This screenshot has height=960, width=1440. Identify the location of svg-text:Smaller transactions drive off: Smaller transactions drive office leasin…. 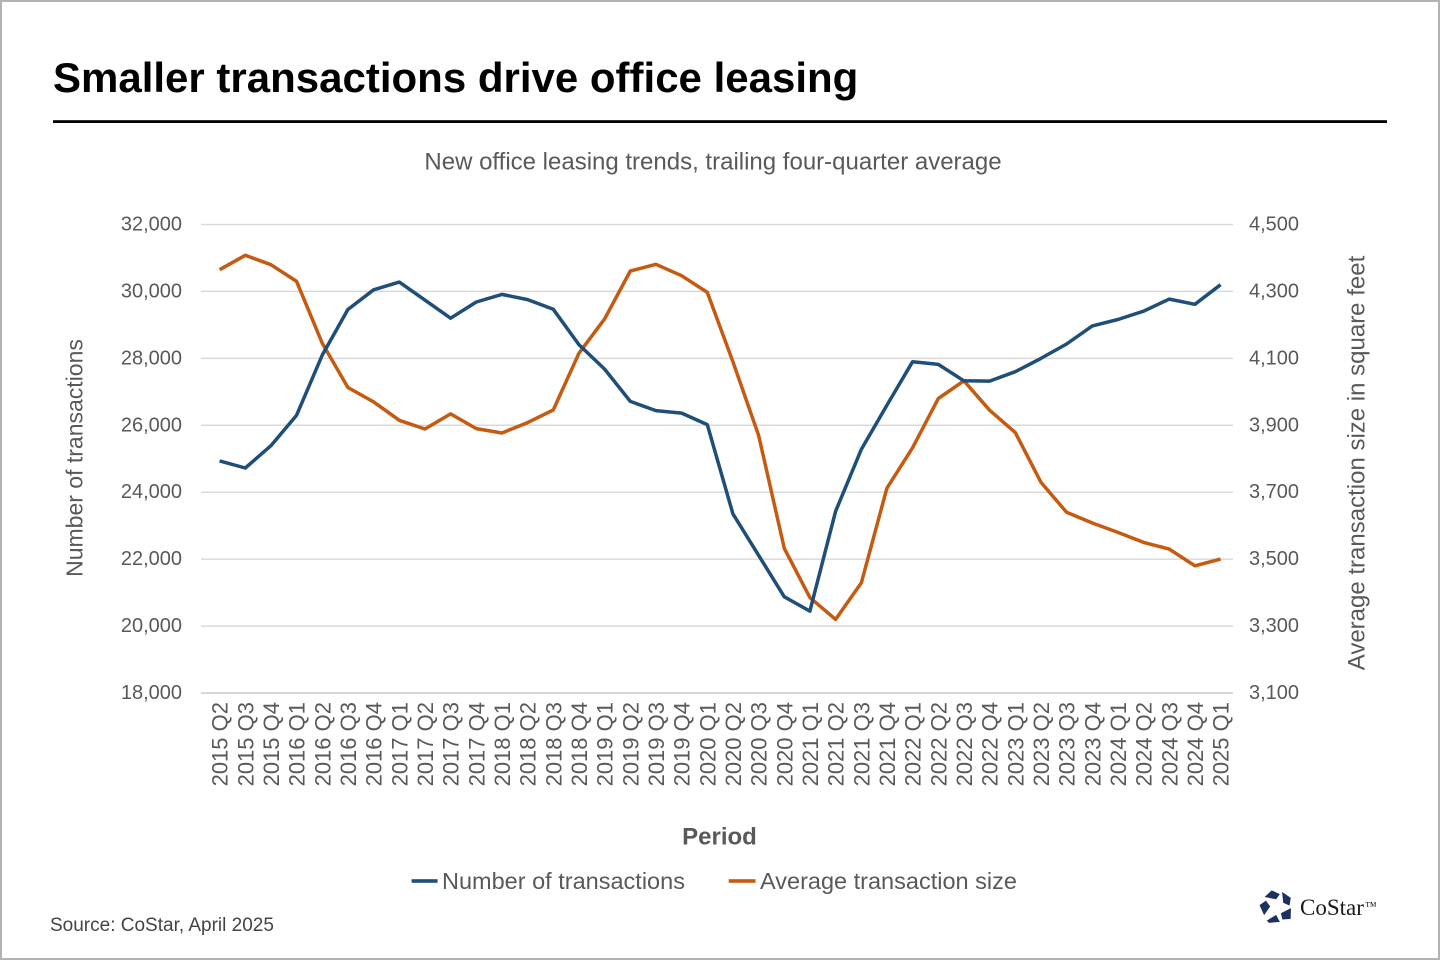
(455, 77).